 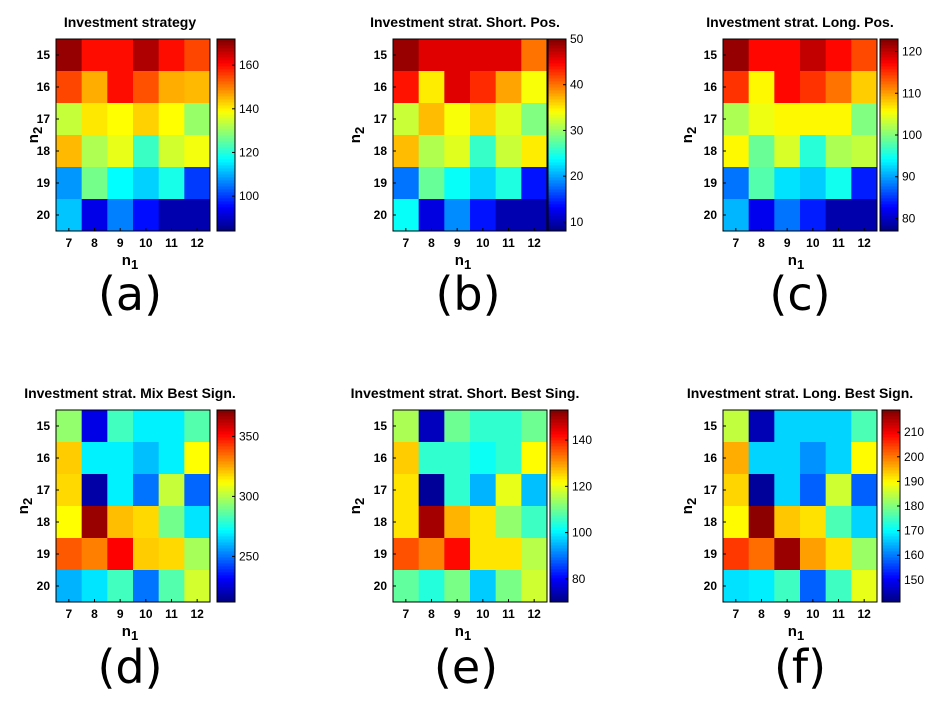 What do you see at coordinates (577, 176) in the screenshot?
I see `colorbar-tick-label: 20` at bounding box center [577, 176].